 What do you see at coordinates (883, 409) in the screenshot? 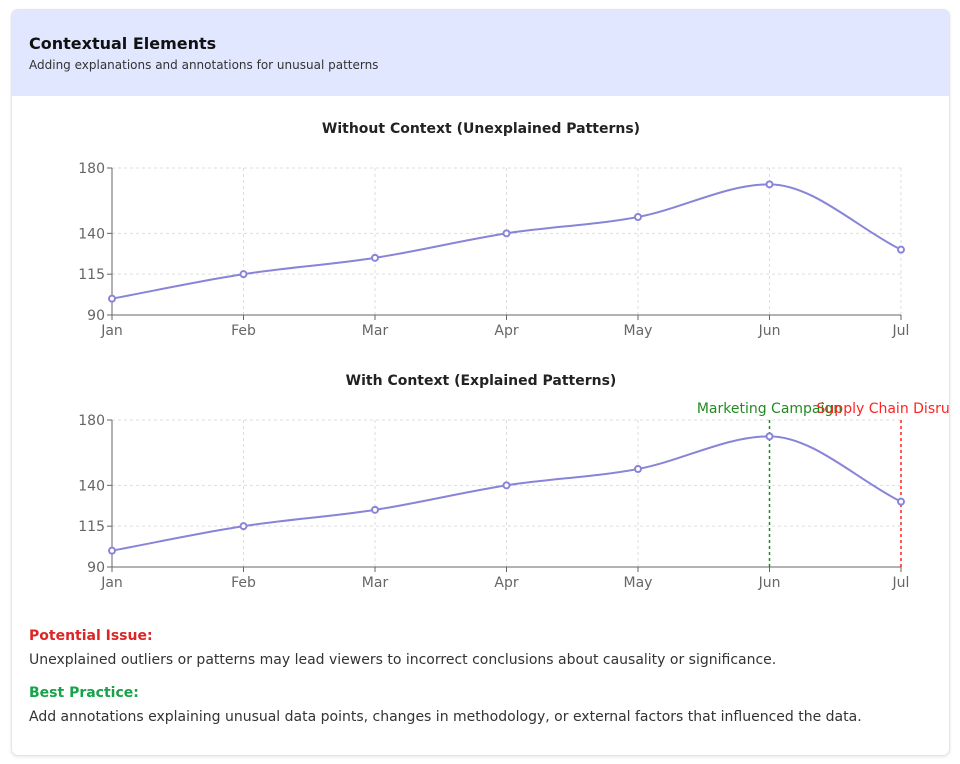
I see `annotation-label: Supply Chain Disruption` at bounding box center [883, 409].